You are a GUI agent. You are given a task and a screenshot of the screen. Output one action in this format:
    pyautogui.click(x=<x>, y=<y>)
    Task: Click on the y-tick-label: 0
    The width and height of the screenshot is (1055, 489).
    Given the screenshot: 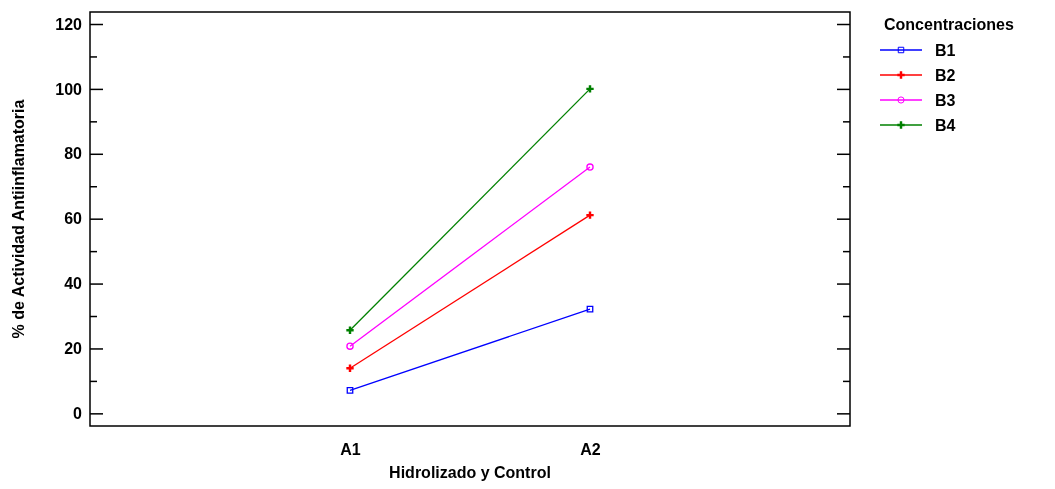 What is the action you would take?
    pyautogui.click(x=78, y=413)
    